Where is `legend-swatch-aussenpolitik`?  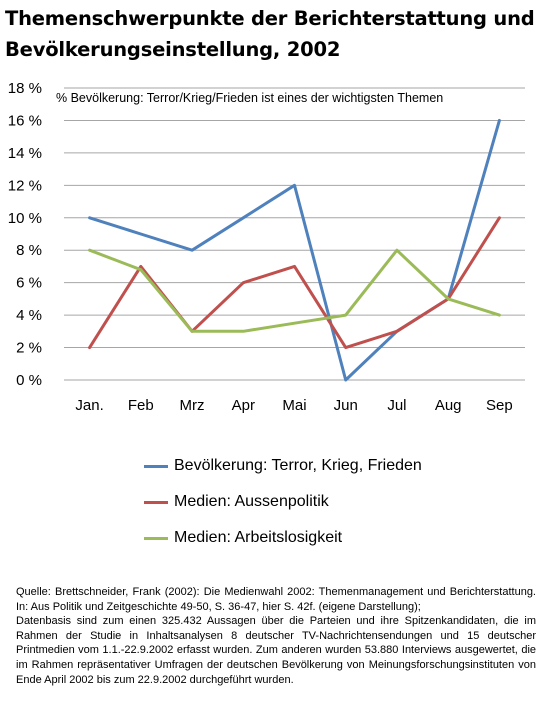
legend-swatch-aussenpolitik is located at coordinates (156, 502).